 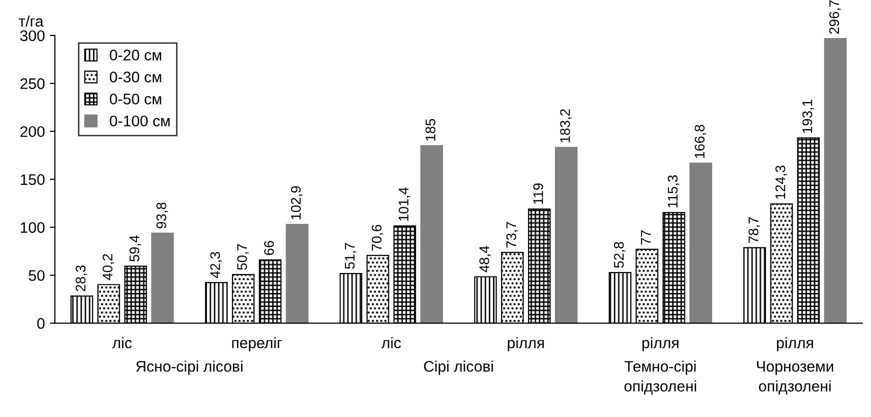 I want to click on y-axis-title: т/га, so click(x=31, y=21).